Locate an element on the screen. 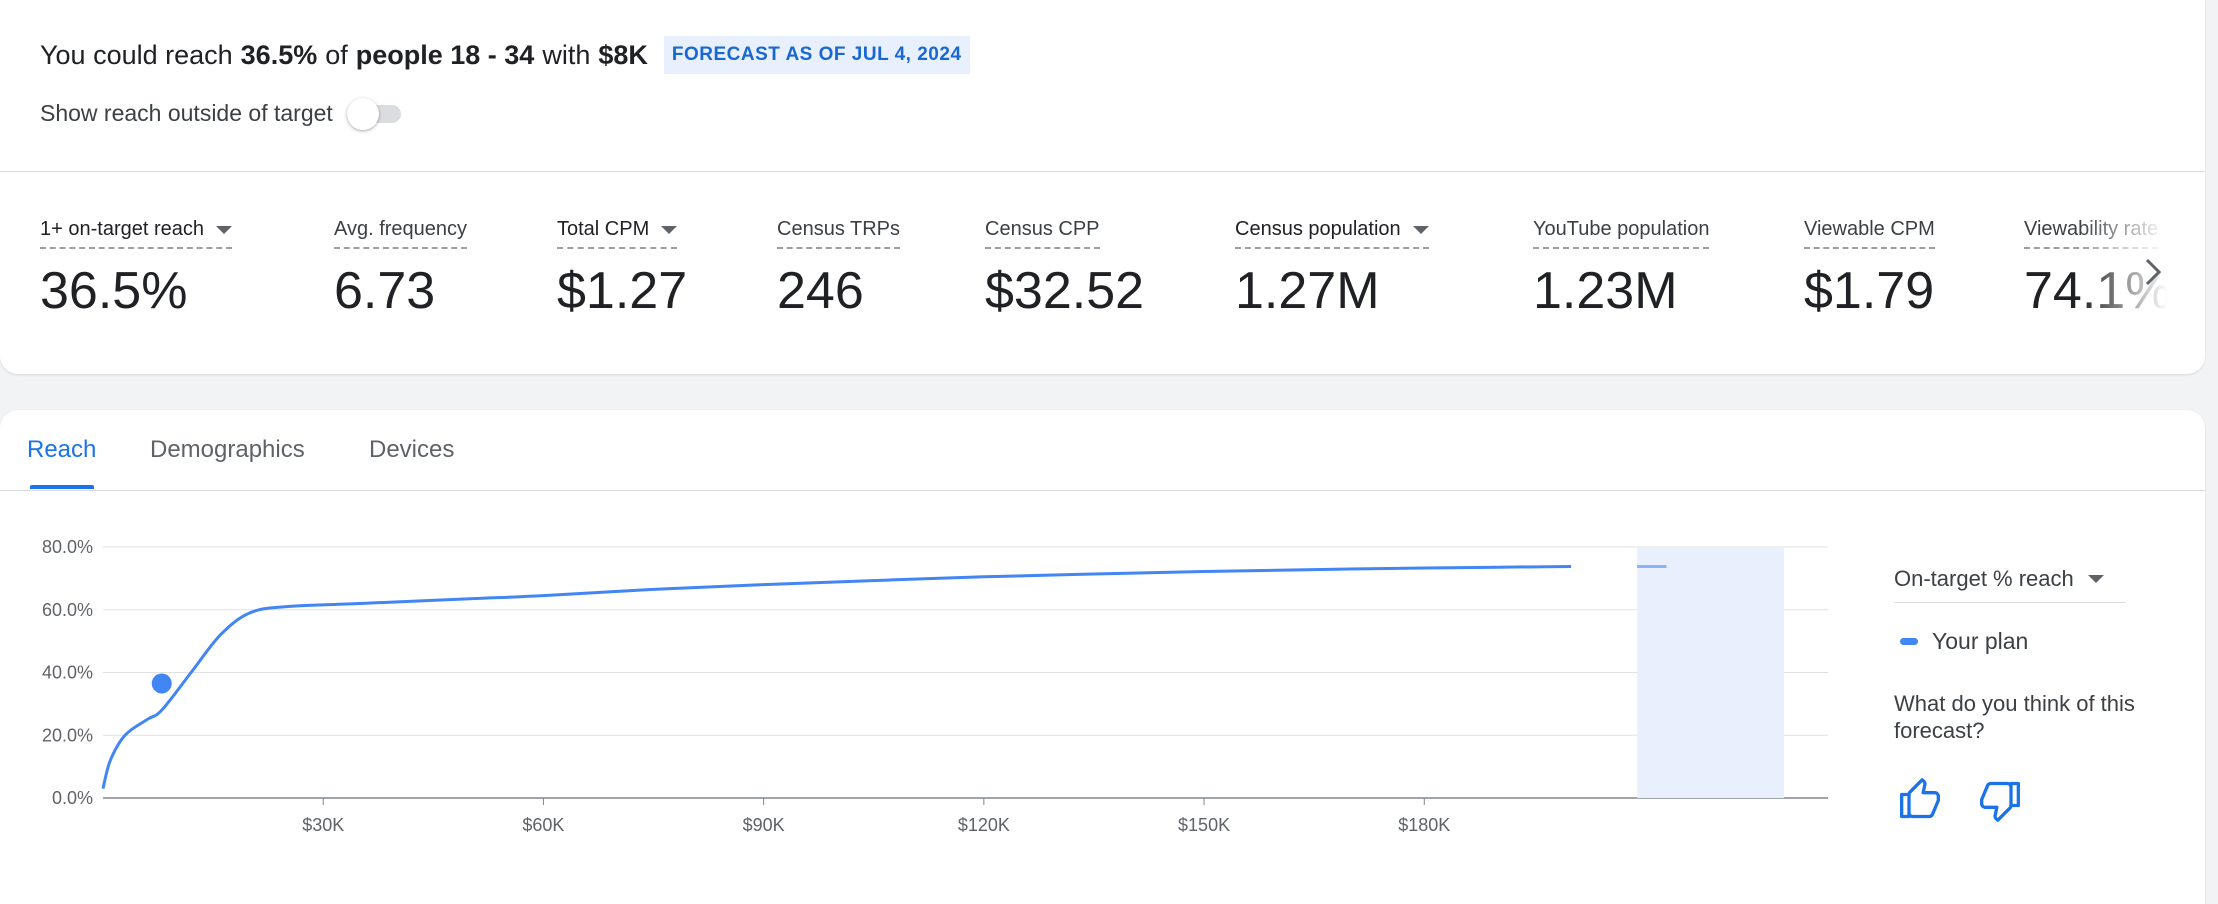  metric-value: $32.52 is located at coordinates (1065, 291).